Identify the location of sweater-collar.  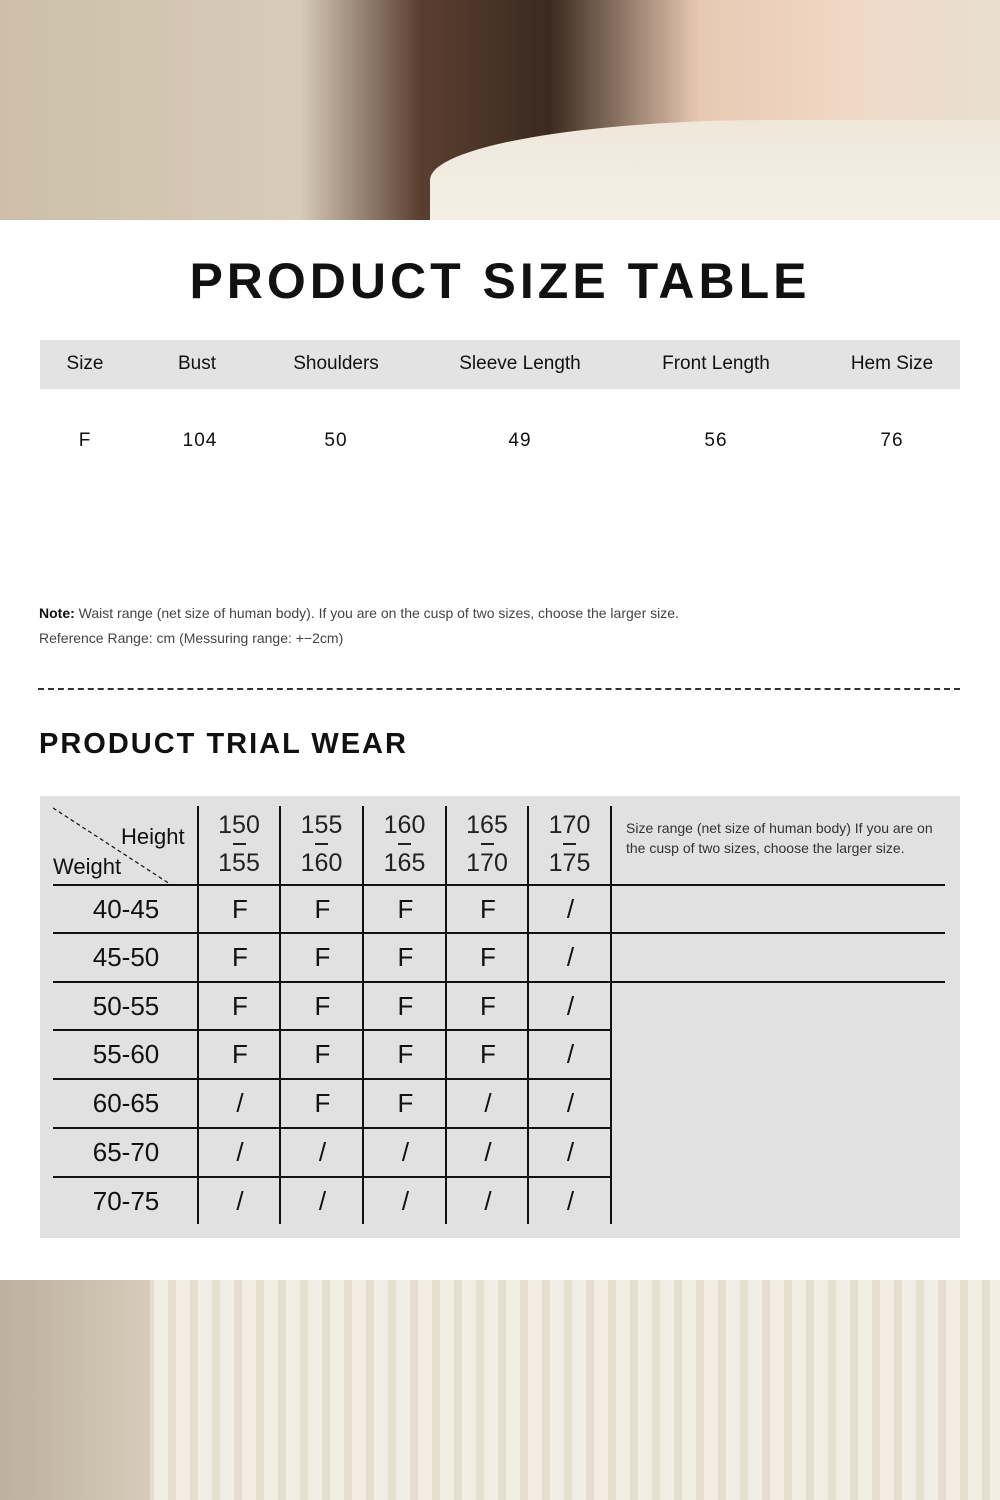
(715, 170).